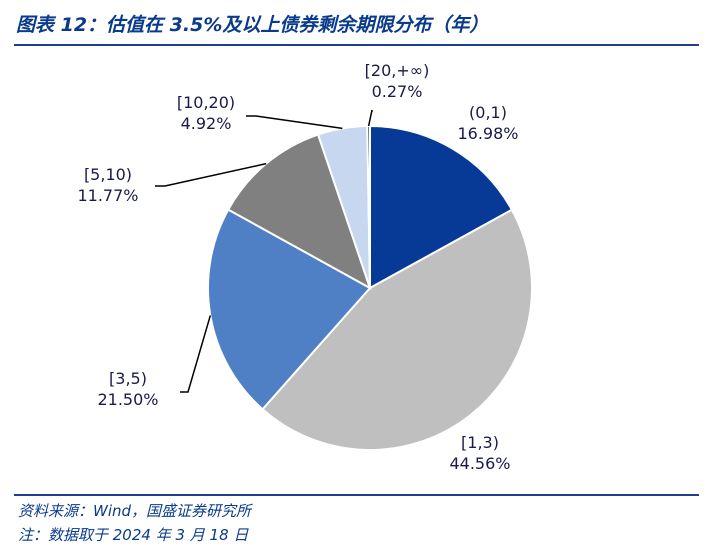 The height and width of the screenshot is (557, 715). I want to click on slice-label-5: [20,+∞), so click(397, 70).